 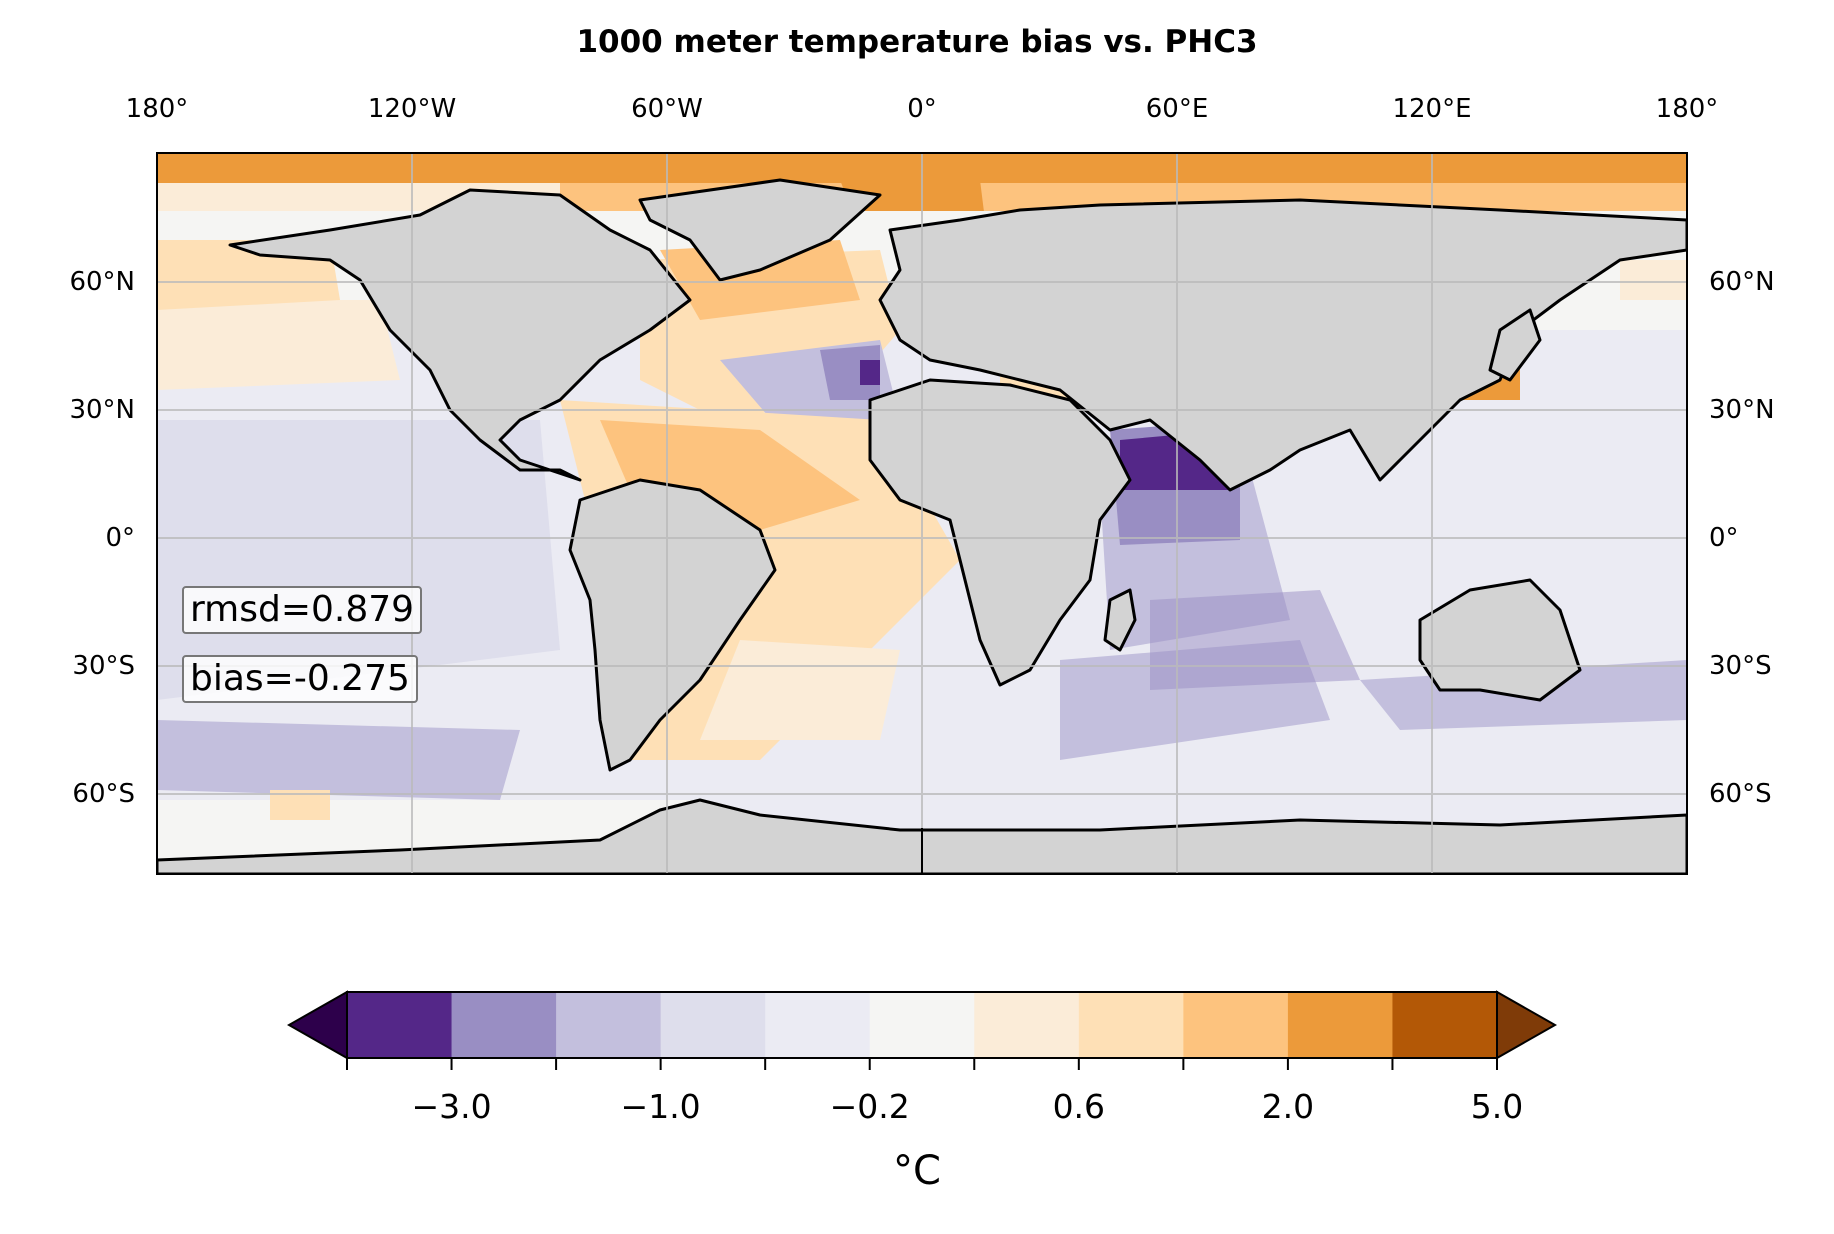 I want to click on eurasia, so click(x=1282, y=345).